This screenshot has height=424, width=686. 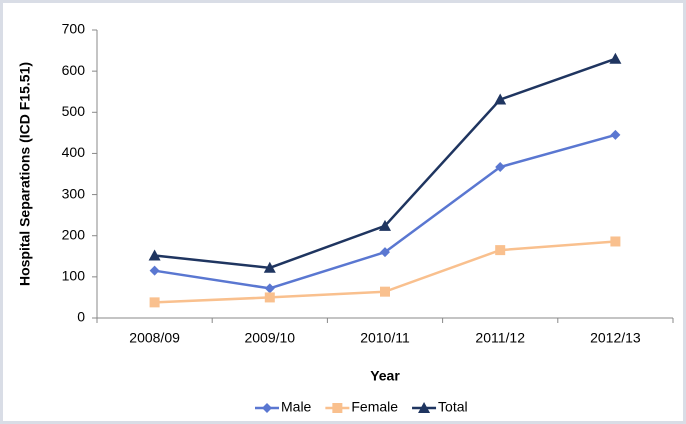 What do you see at coordinates (385, 376) in the screenshot?
I see `x-axis-title: Year` at bounding box center [385, 376].